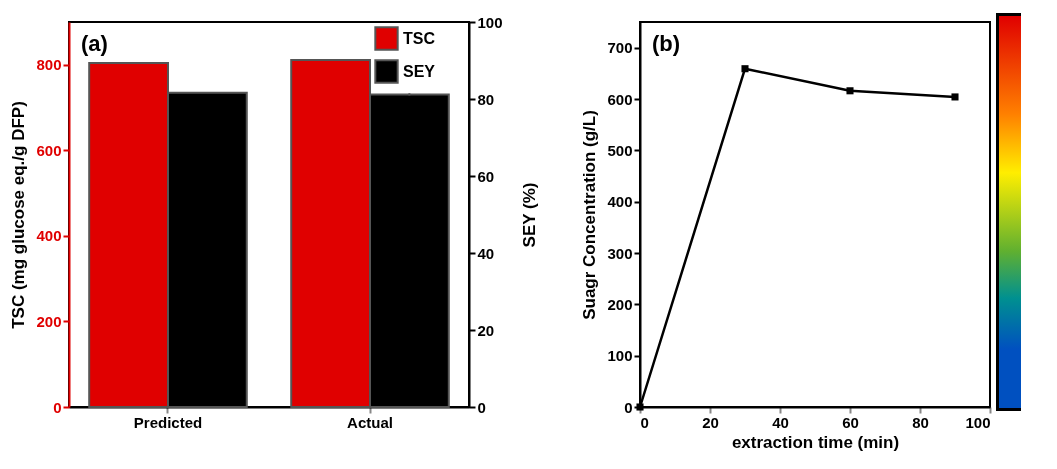  Describe the element at coordinates (710, 422) in the screenshot. I see `x-tick-label: 20` at that location.